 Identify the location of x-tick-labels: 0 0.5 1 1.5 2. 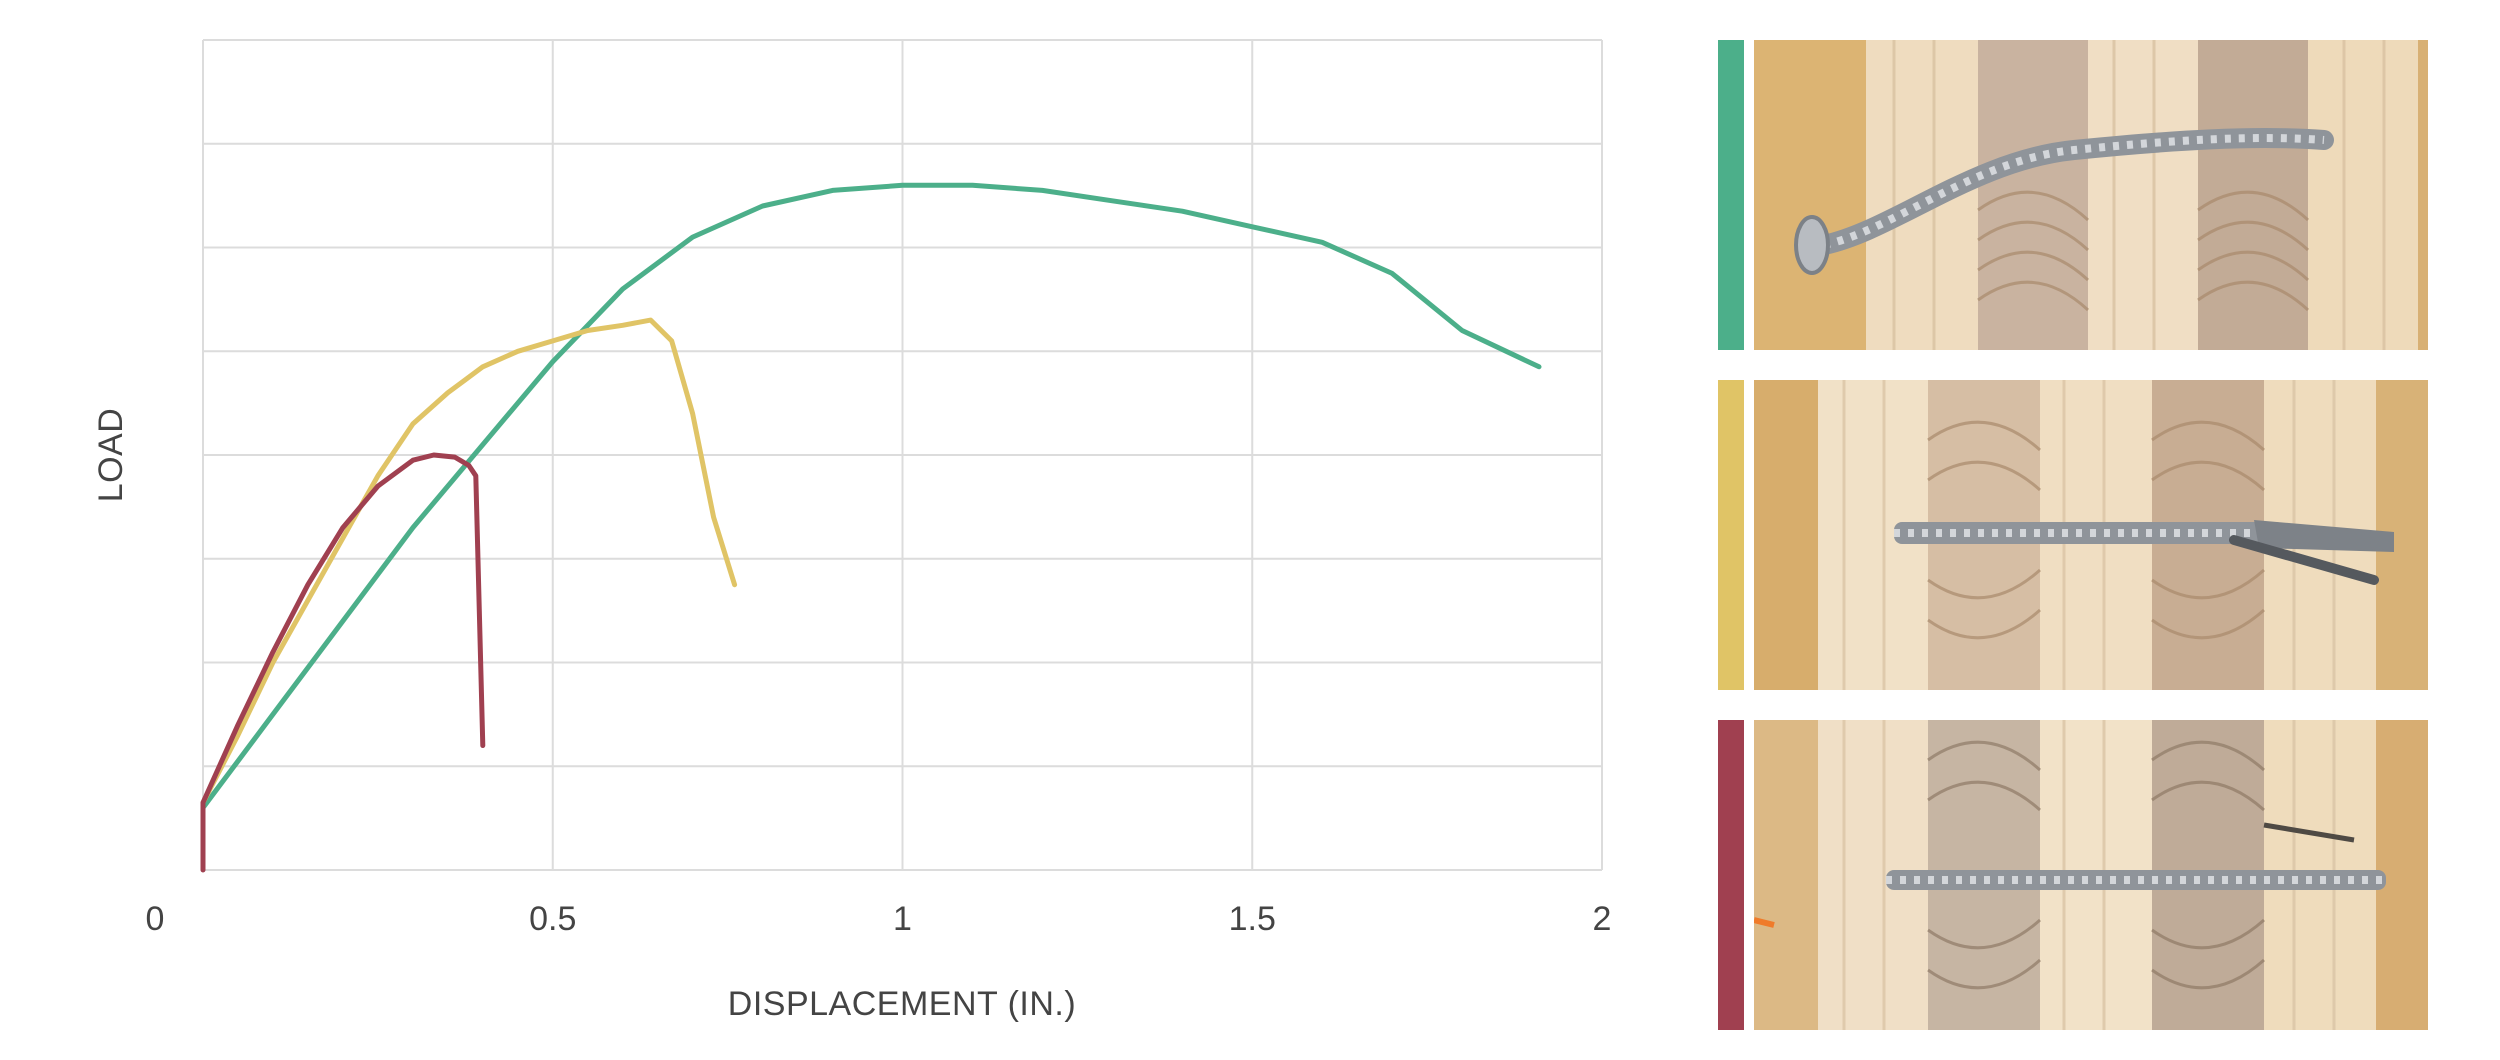
(879, 919).